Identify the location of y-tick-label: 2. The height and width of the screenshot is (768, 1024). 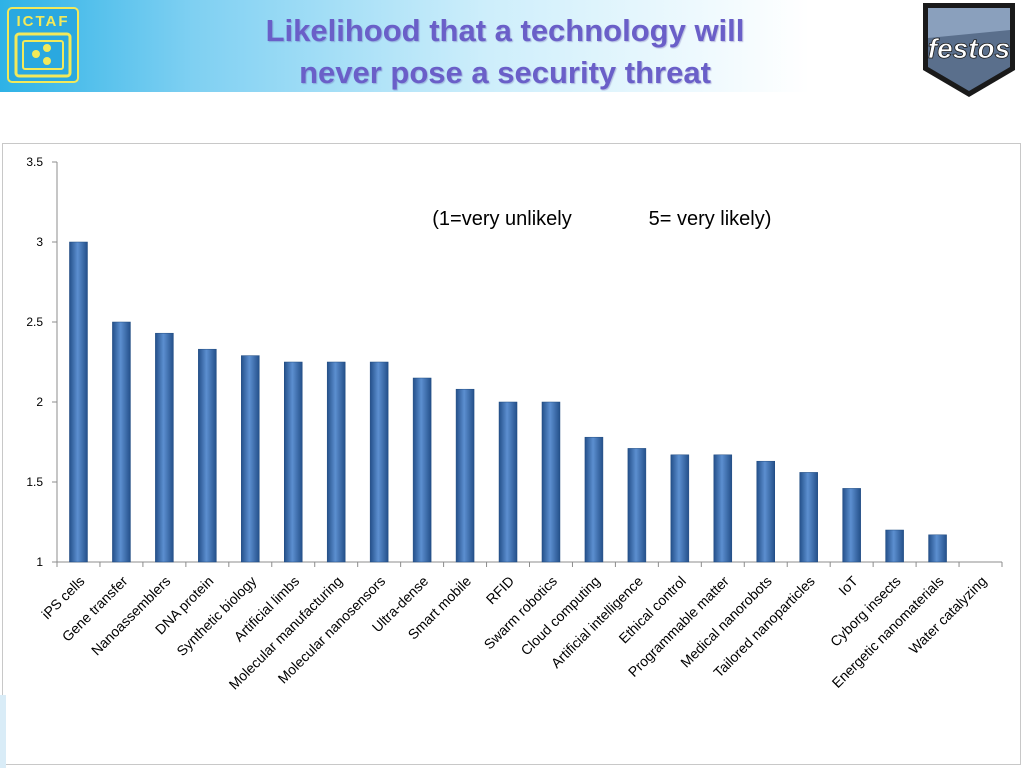
(39, 402).